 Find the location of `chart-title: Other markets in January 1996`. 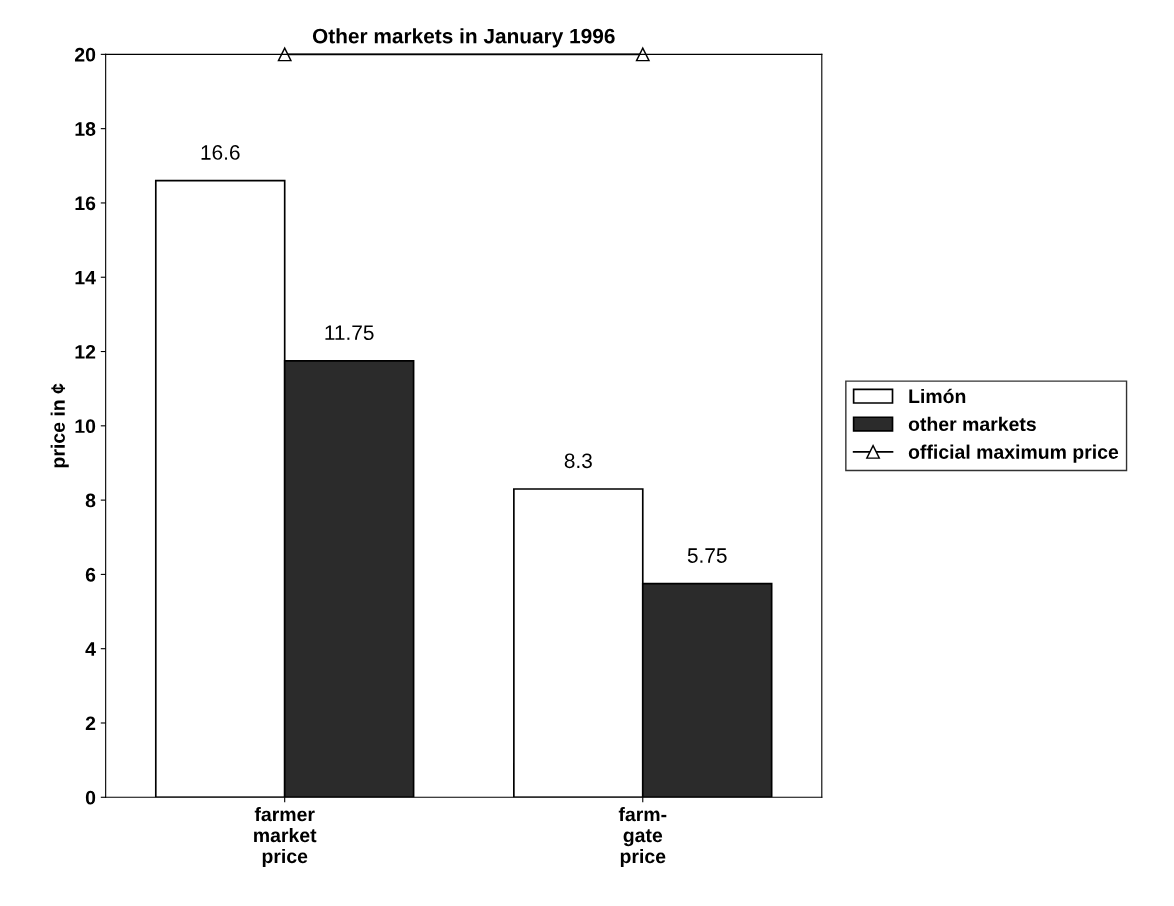

chart-title: Other markets in January 1996 is located at coordinates (463, 38).